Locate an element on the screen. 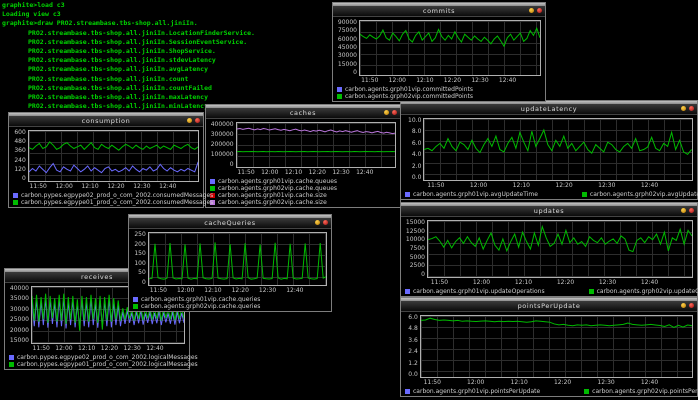 The width and height of the screenshot is (698, 400). window-titlebar: updates is located at coordinates (549, 211).